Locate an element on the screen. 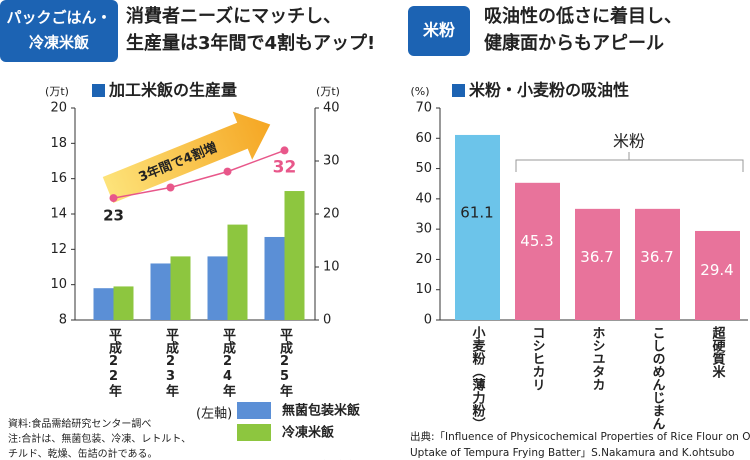 The height and width of the screenshot is (460, 750). line is located at coordinates (199, 174).